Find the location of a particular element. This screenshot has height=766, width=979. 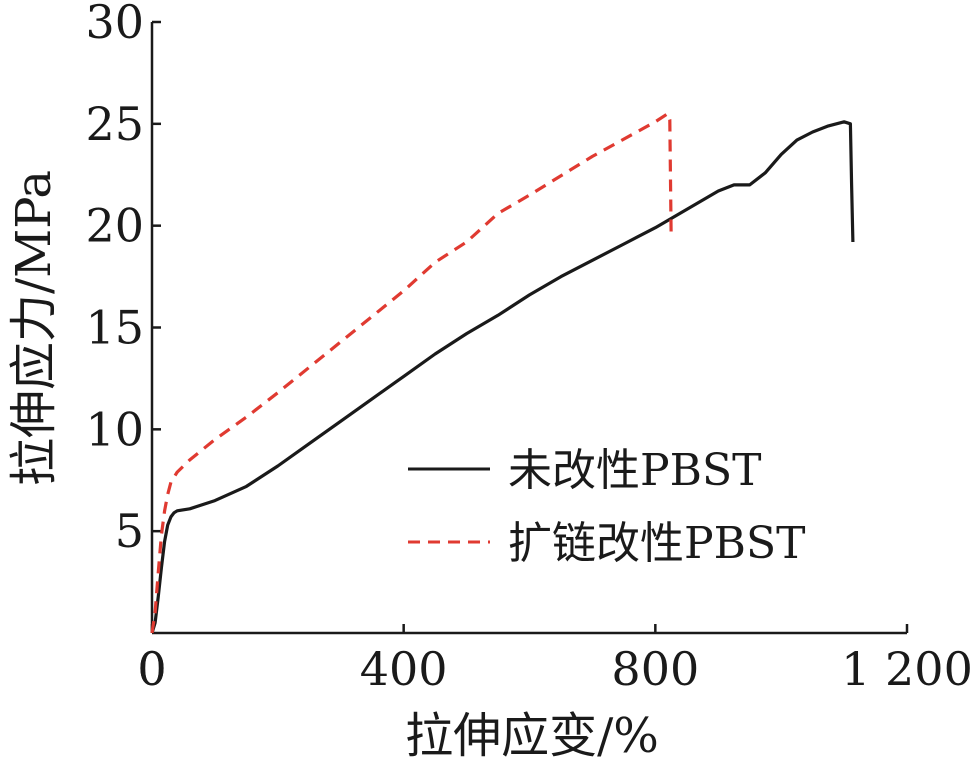

origin-label: 0 is located at coordinates (151, 669).